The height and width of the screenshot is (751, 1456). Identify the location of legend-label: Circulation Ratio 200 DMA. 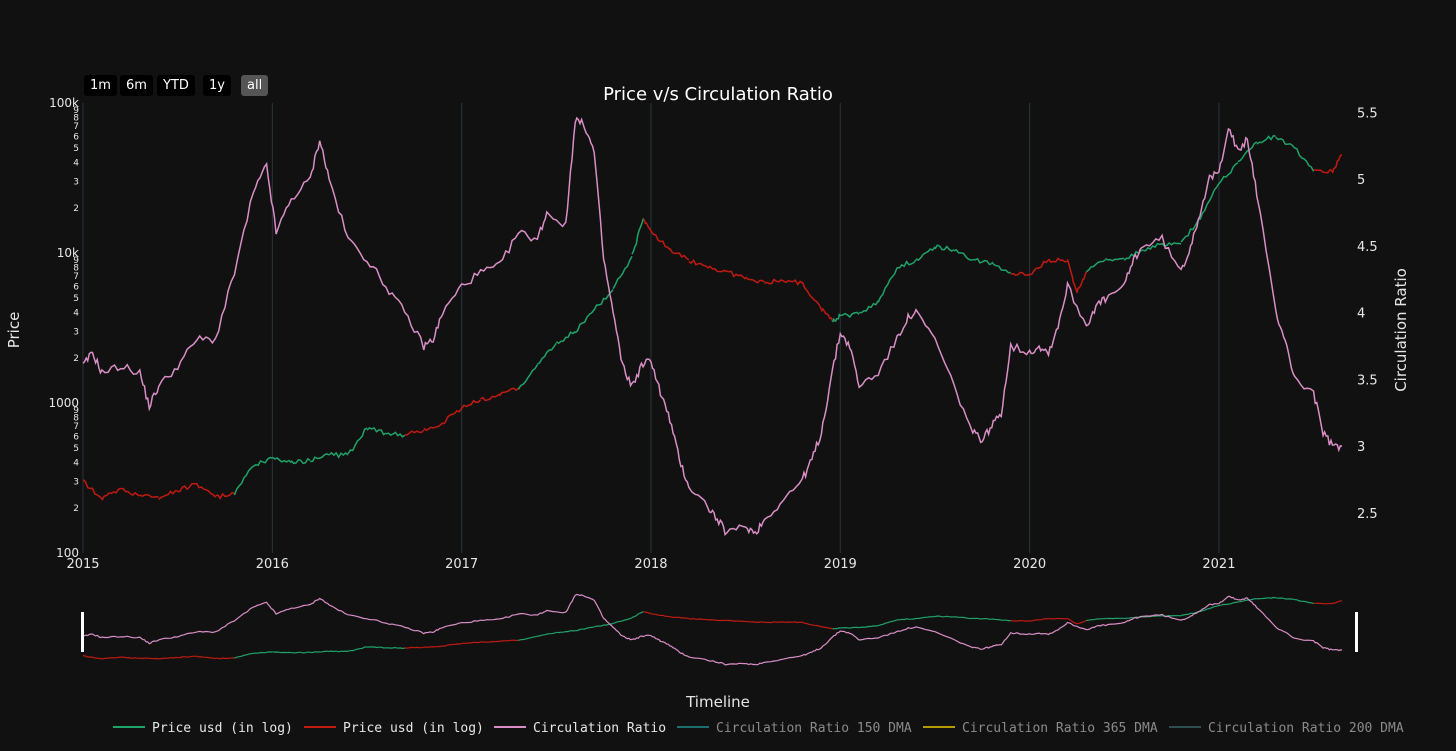
(1306, 728).